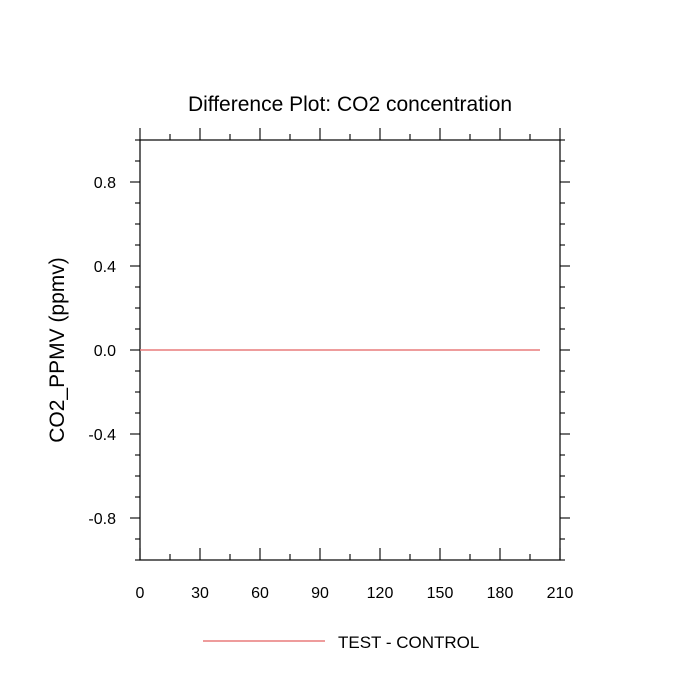 The width and height of the screenshot is (700, 700). What do you see at coordinates (260, 593) in the screenshot?
I see `x-tick-label: 60` at bounding box center [260, 593].